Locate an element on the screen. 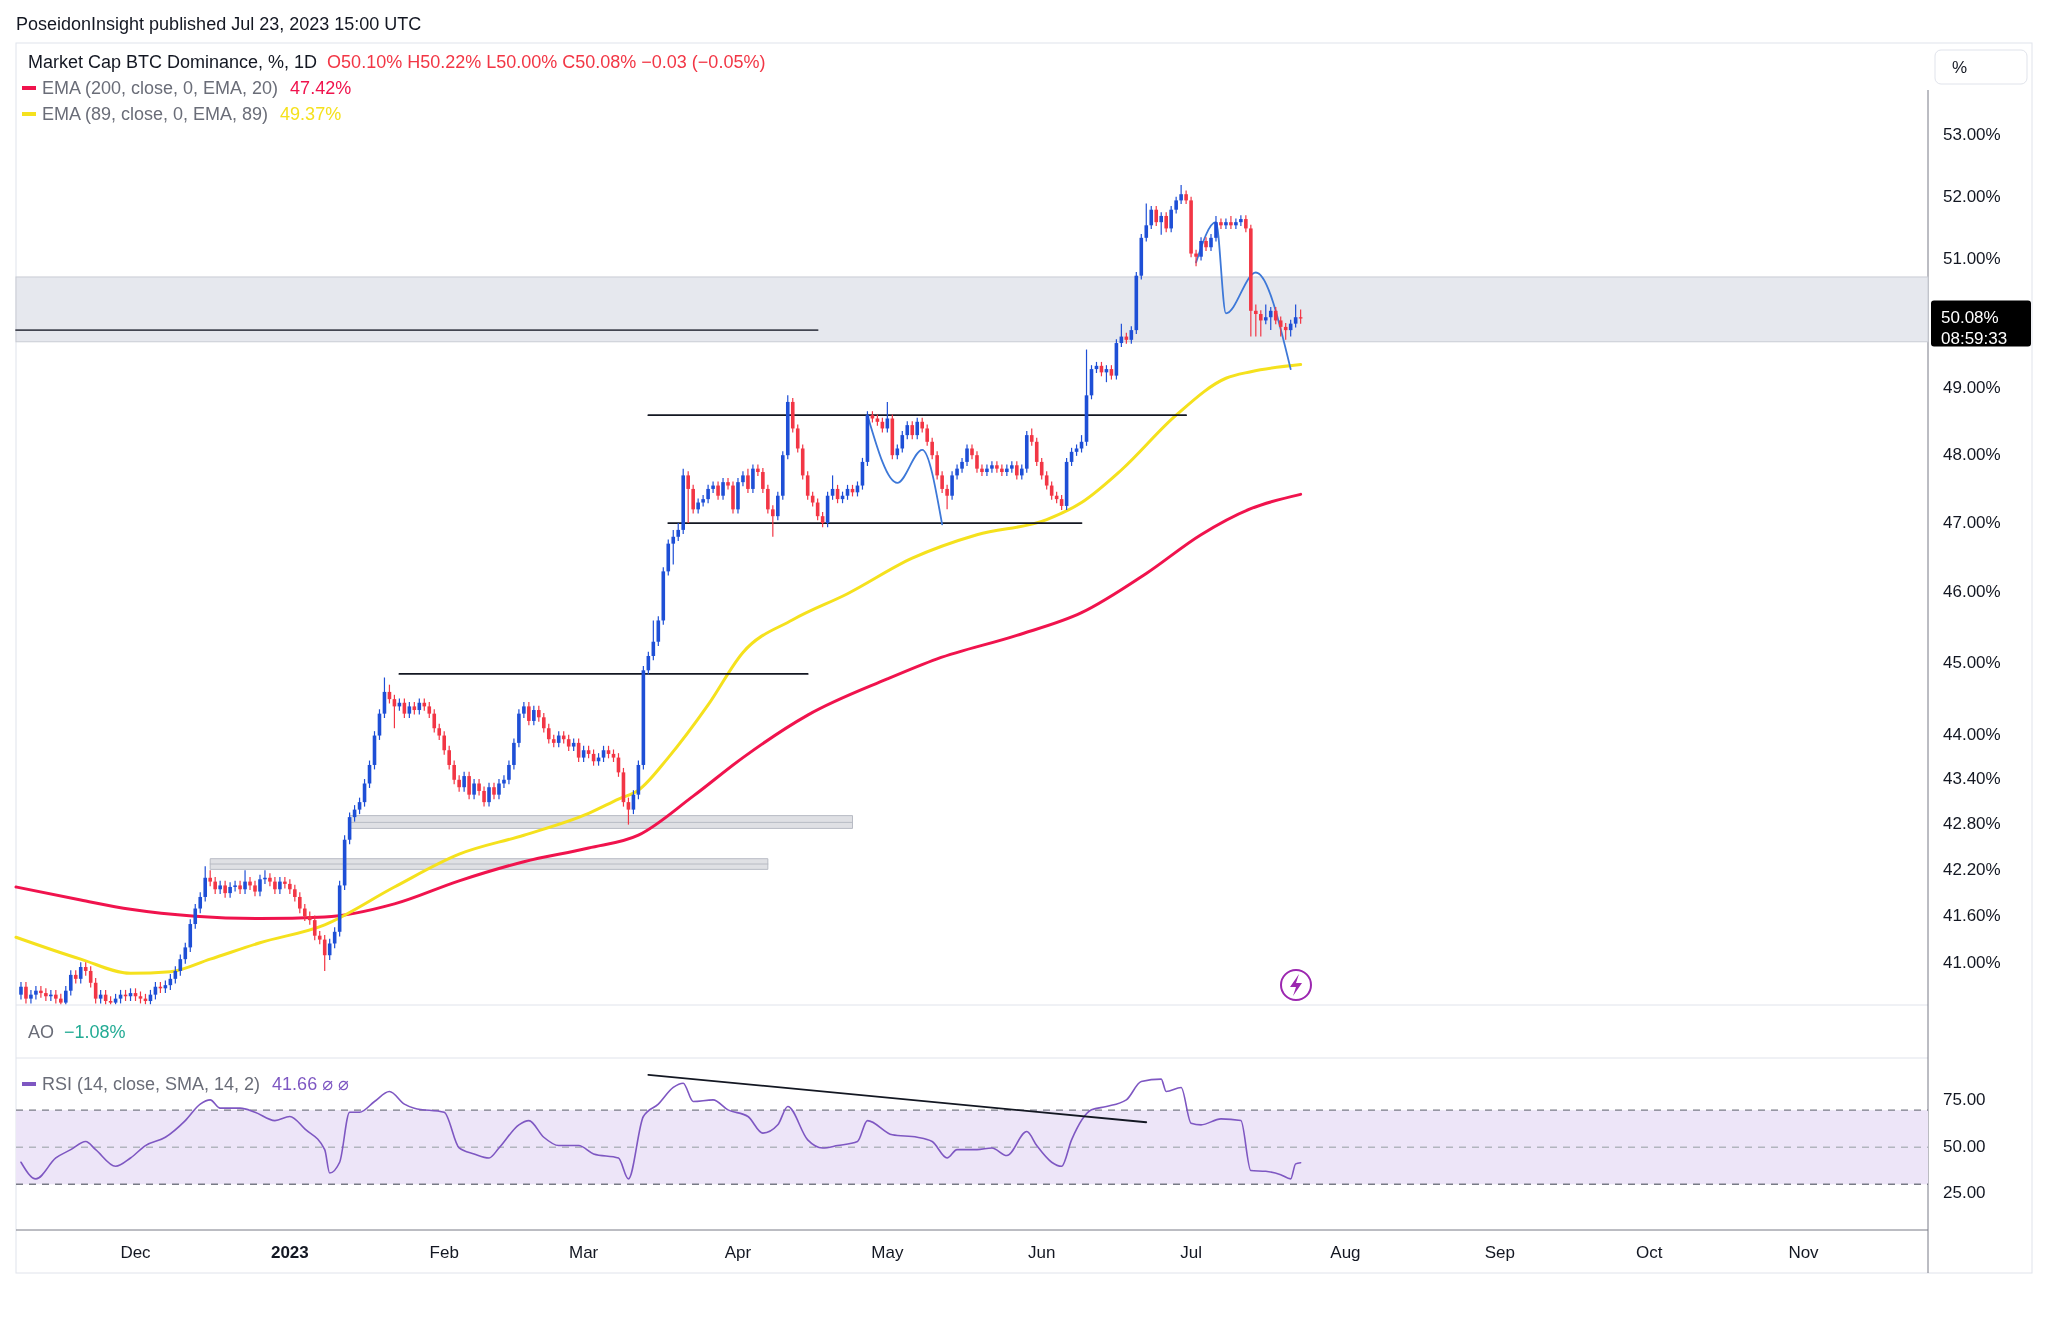 The width and height of the screenshot is (2048, 1329). y-tick-label: 46.00% is located at coordinates (1972, 591).